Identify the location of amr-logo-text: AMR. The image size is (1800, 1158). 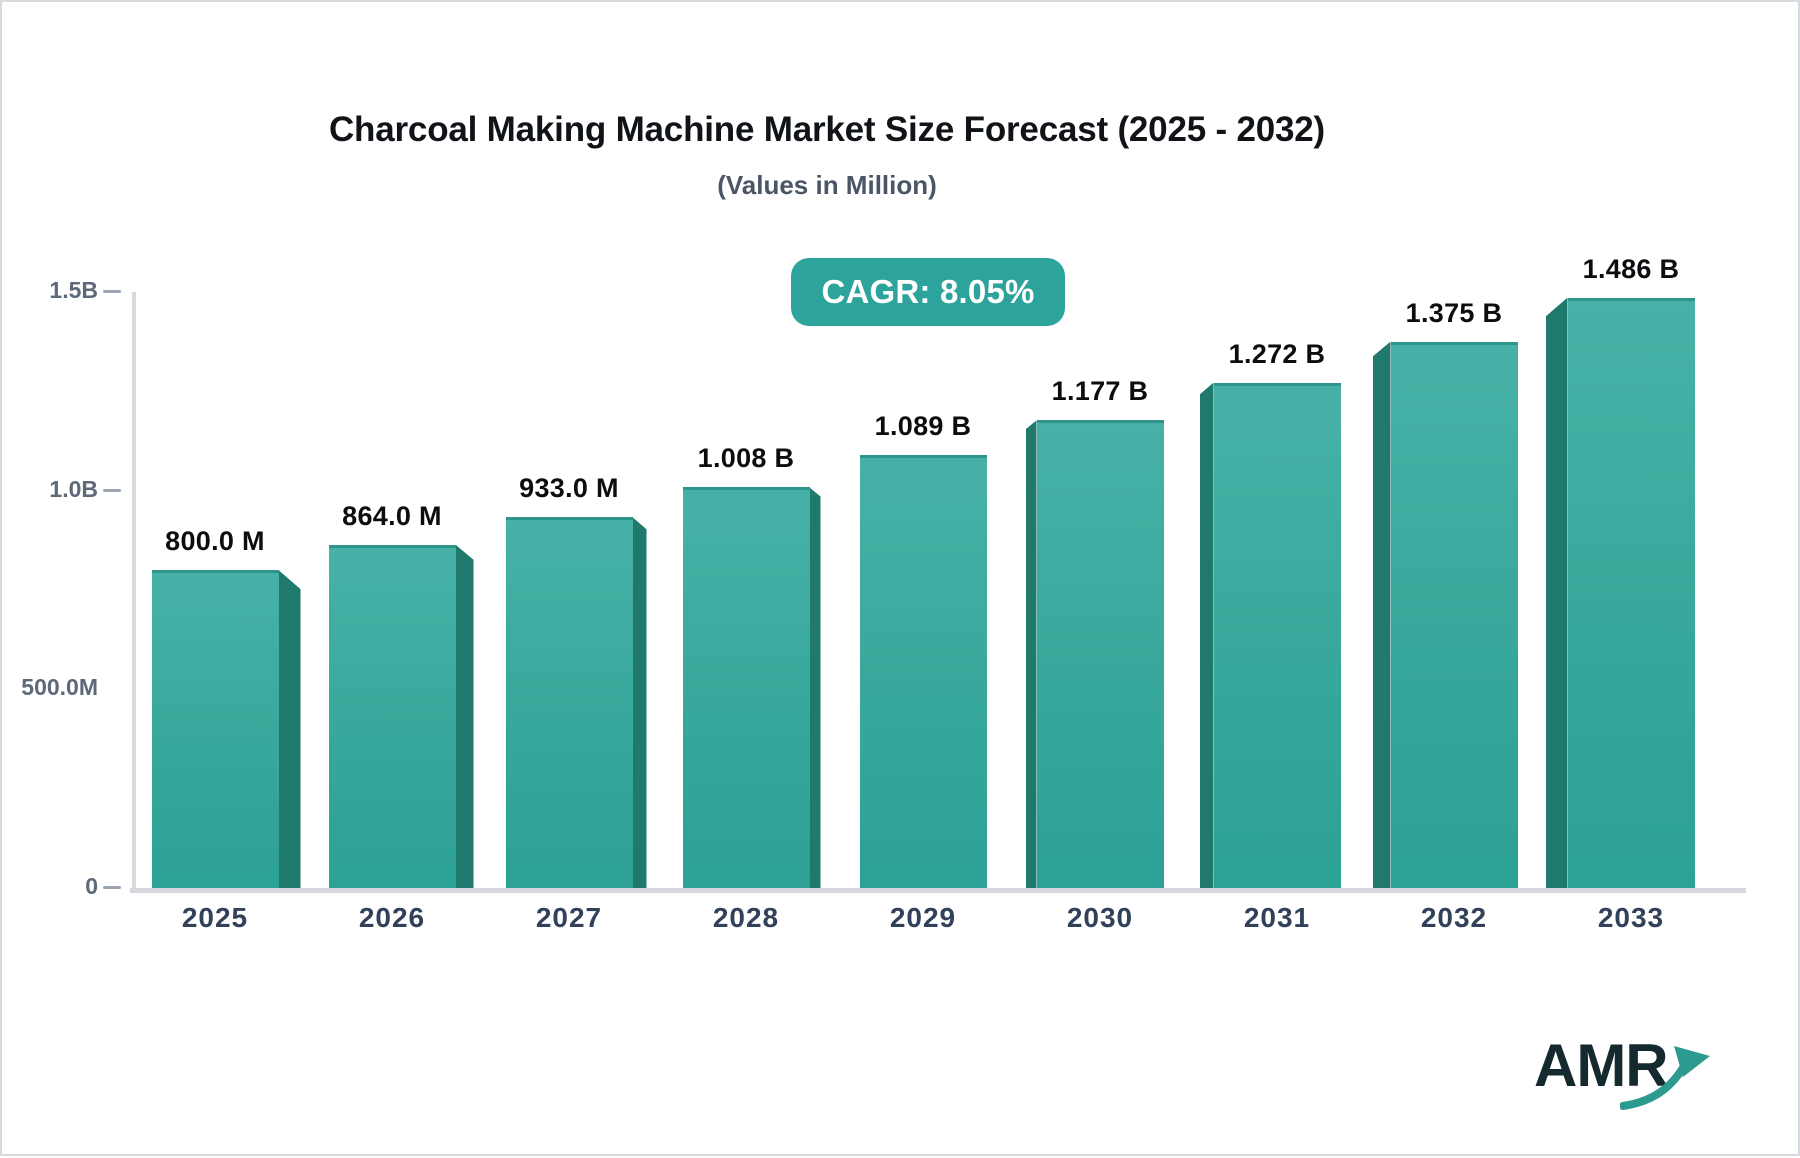
(1601, 1065).